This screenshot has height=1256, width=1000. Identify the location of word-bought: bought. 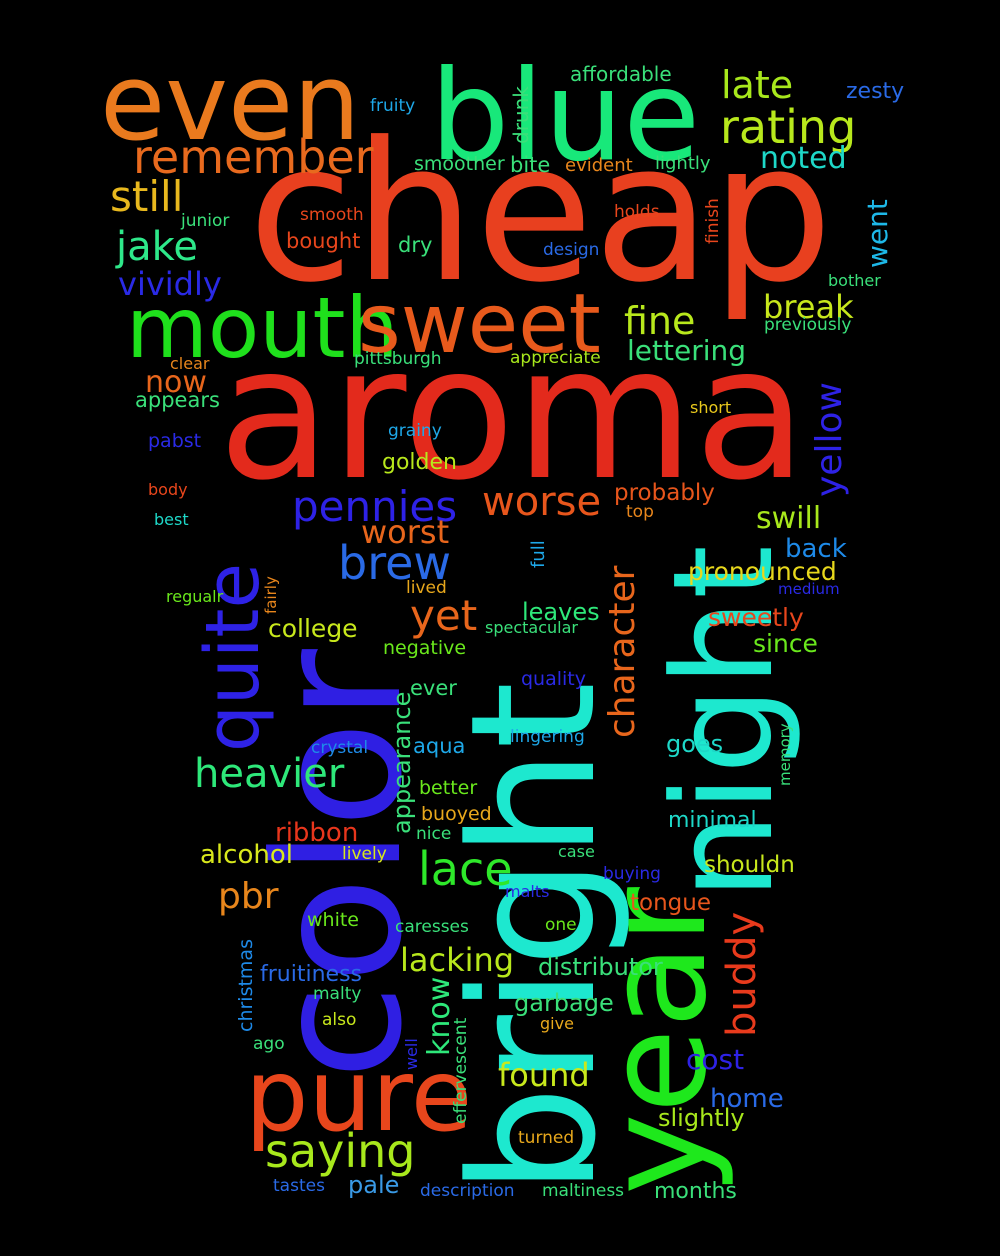
(323, 241).